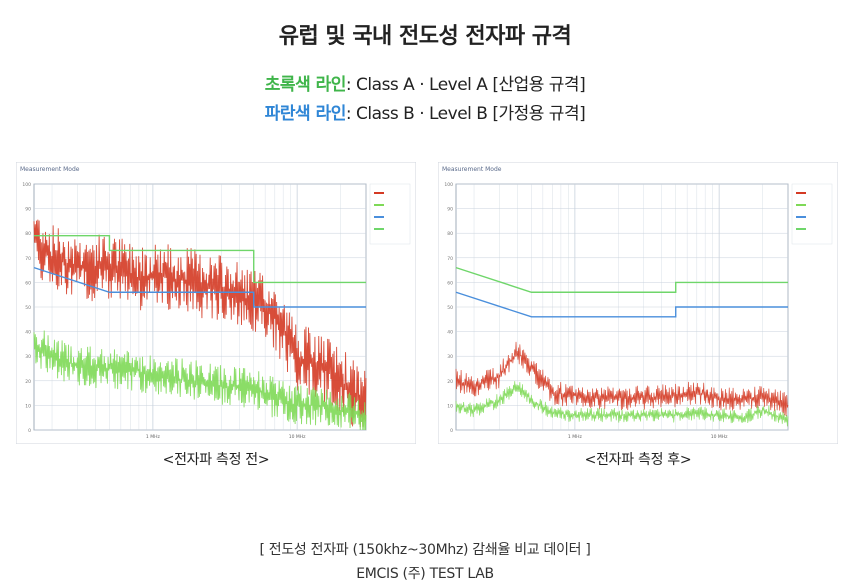  What do you see at coordinates (425, 574) in the screenshot?
I see `footer-company: EMCIS (주) TEST LAB` at bounding box center [425, 574].